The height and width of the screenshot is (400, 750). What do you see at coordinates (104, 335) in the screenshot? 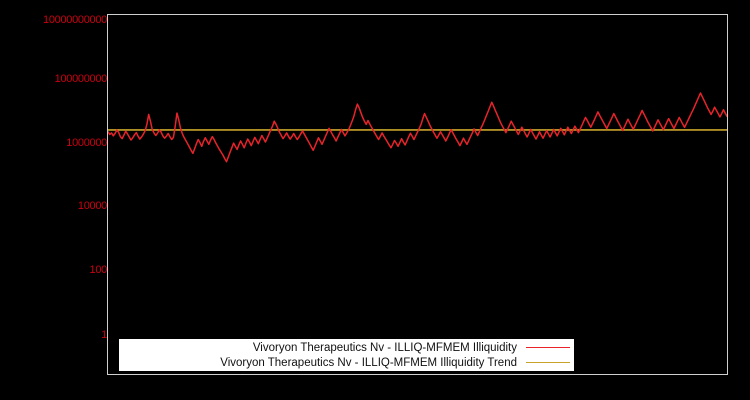
I see `y-axis-tick-label: 1` at bounding box center [104, 335].